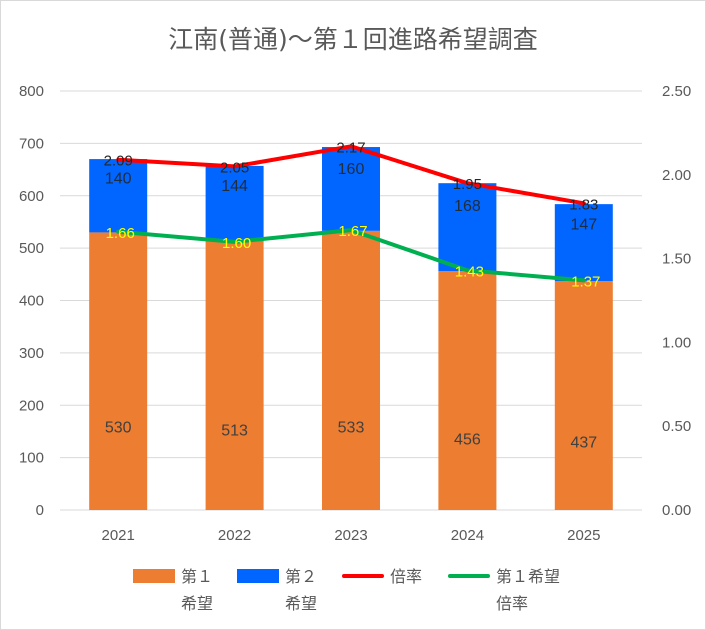 The width and height of the screenshot is (706, 630). Describe the element at coordinates (234, 535) in the screenshot. I see `x-tick-label: 2022` at that location.